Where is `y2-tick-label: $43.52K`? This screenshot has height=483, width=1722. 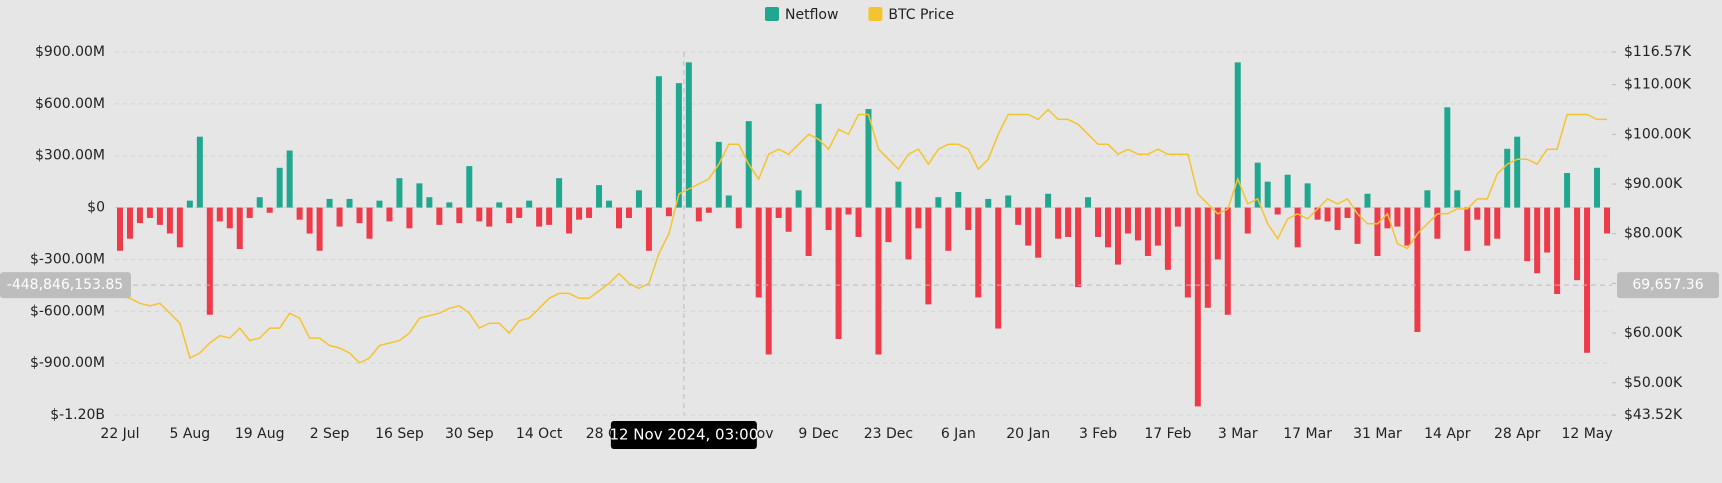 y2-tick-label: $43.52K is located at coordinates (1653, 415).